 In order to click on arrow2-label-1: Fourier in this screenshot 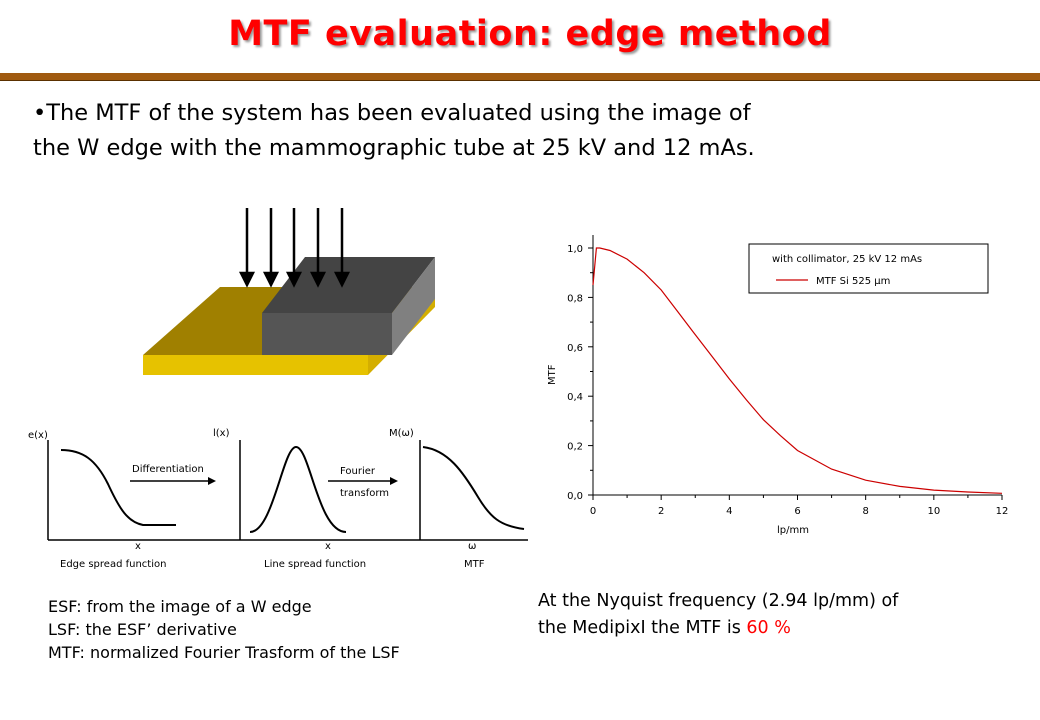, I will do `click(358, 471)`.